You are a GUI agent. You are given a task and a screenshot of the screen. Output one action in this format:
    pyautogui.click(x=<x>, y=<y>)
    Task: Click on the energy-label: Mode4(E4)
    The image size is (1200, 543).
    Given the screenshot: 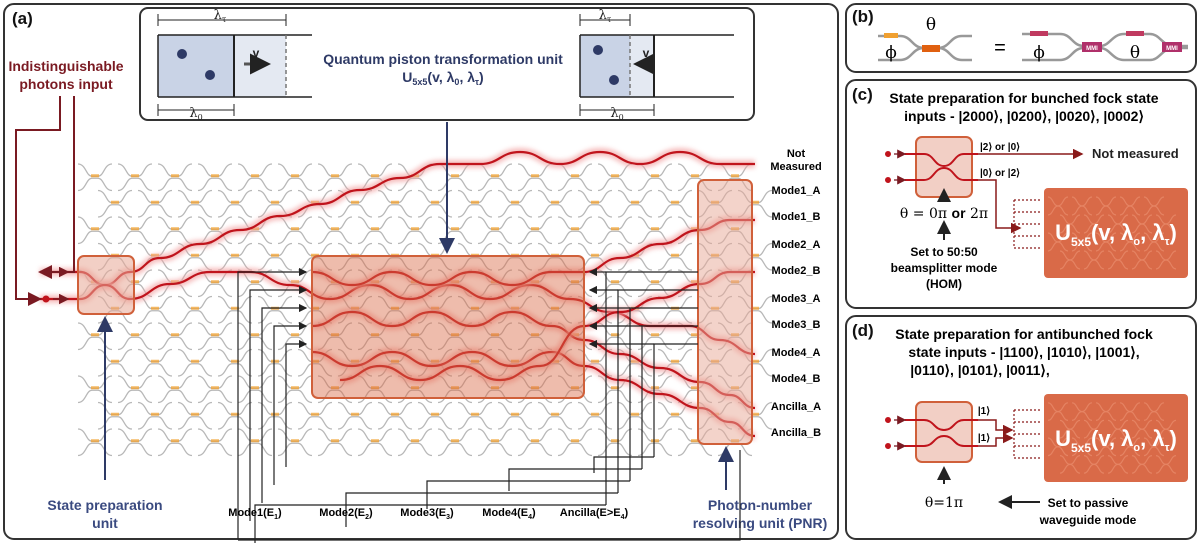 What is the action you would take?
    pyautogui.click(x=509, y=514)
    